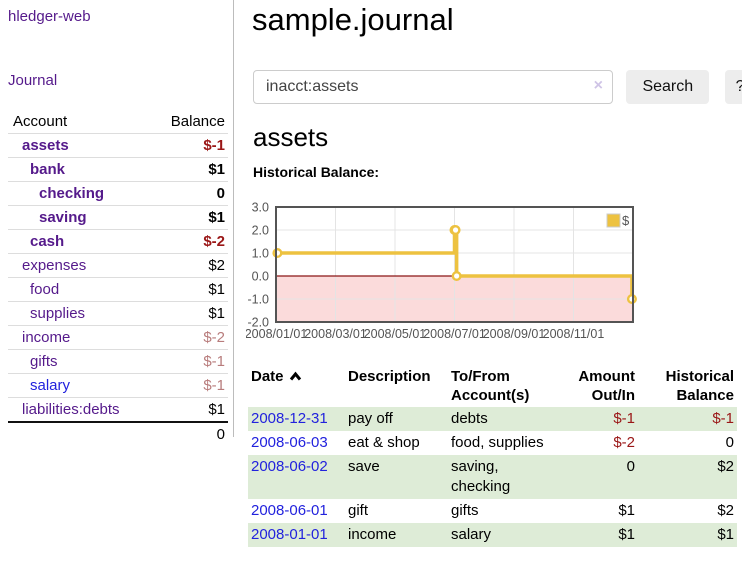  Describe the element at coordinates (729, 442) in the screenshot. I see `transaction-balance: 0` at that location.